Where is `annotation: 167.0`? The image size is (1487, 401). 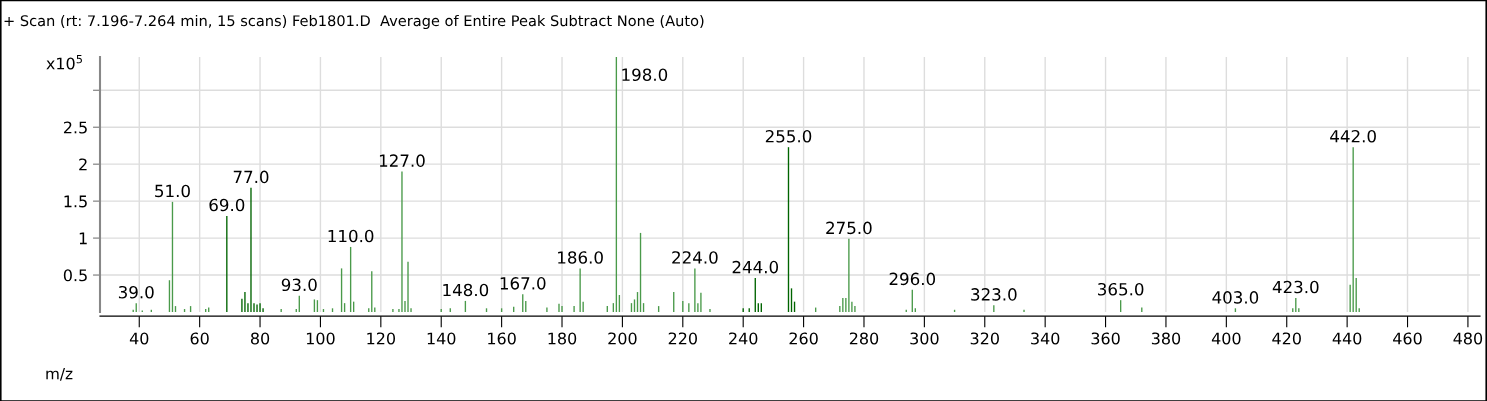
annotation: 167.0 is located at coordinates (523, 283).